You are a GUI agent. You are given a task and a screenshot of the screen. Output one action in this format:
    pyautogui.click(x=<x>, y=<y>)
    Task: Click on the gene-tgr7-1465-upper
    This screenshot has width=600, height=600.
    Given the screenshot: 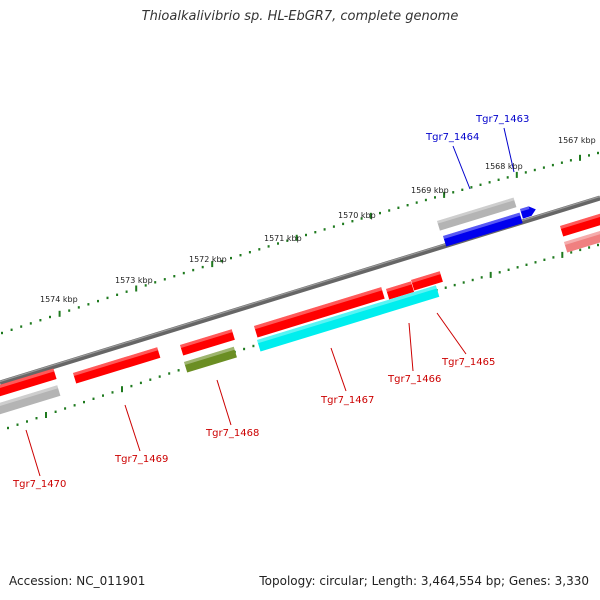 What is the action you would take?
    pyautogui.click(x=427, y=281)
    